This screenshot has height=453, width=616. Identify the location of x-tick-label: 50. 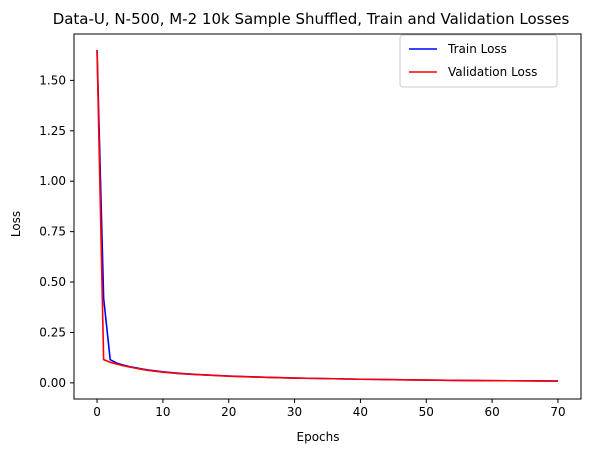
(426, 412).